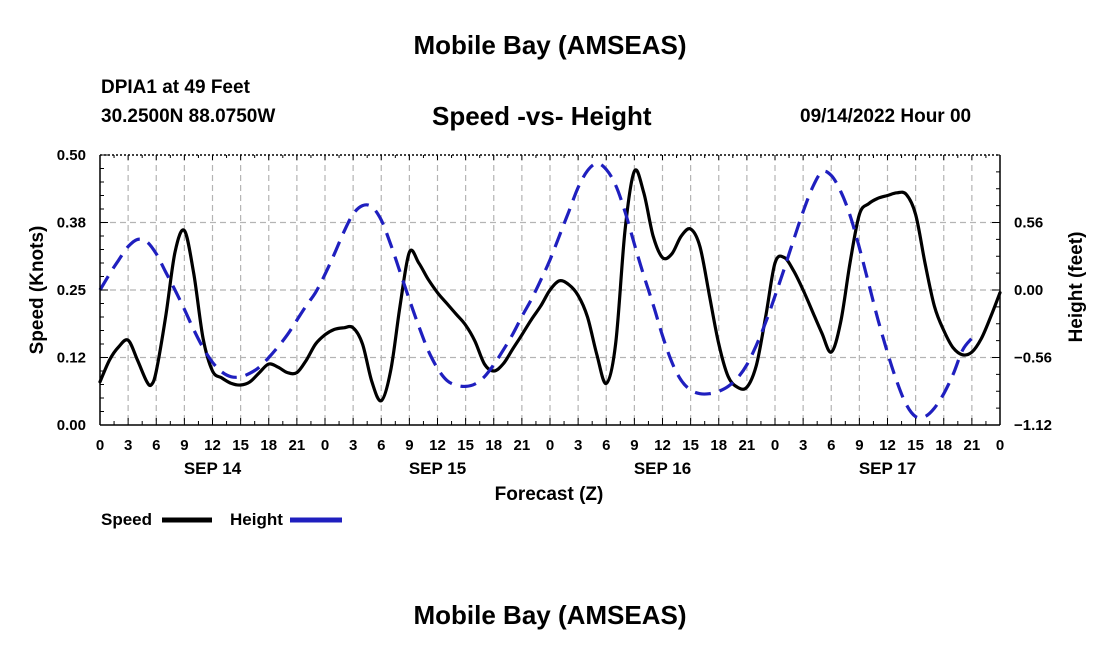 The width and height of the screenshot is (1100, 650). What do you see at coordinates (886, 116) in the screenshot?
I see `forecast-timestamp: 09/14/2022 Hour 00` at bounding box center [886, 116].